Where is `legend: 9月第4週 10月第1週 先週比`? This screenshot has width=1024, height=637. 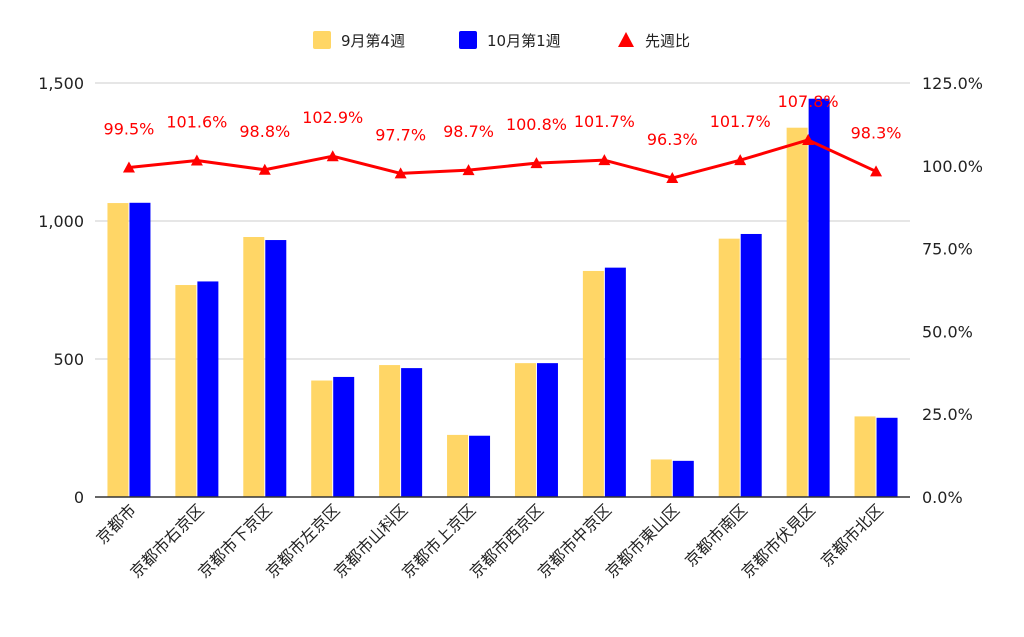
legend: 9月第4週 10月第1週 先週比 is located at coordinates (501, 40).